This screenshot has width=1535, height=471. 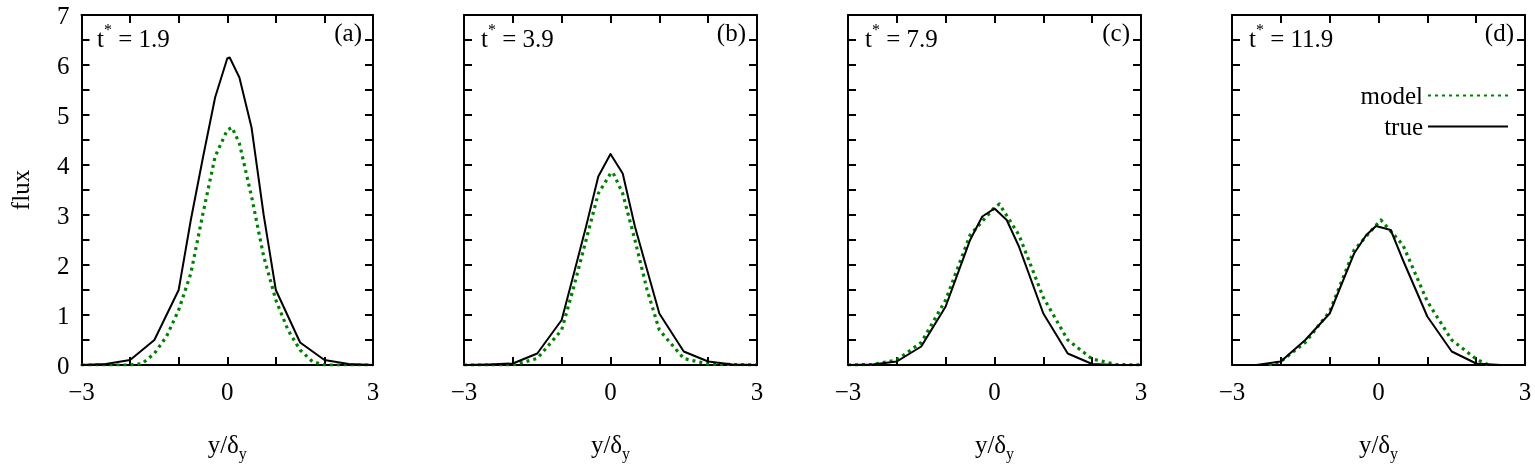 I want to click on y-tick-label: 6, so click(x=63, y=65).